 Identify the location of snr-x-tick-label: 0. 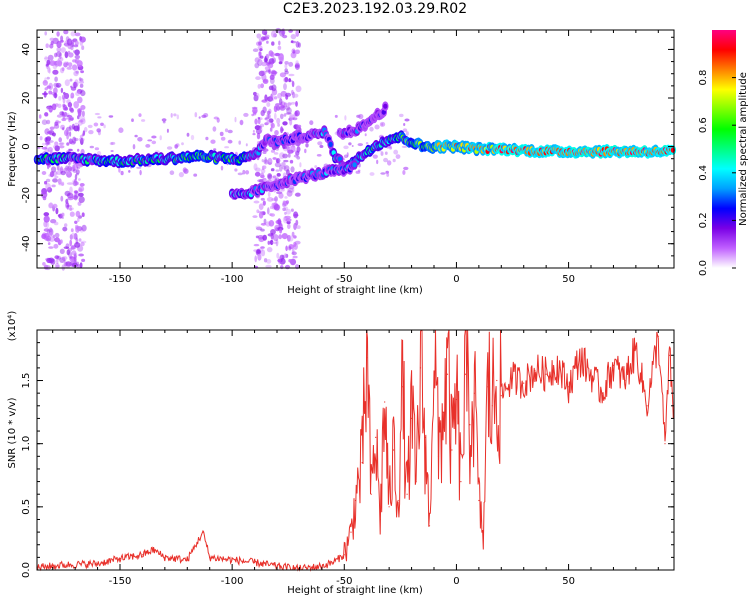
(456, 581).